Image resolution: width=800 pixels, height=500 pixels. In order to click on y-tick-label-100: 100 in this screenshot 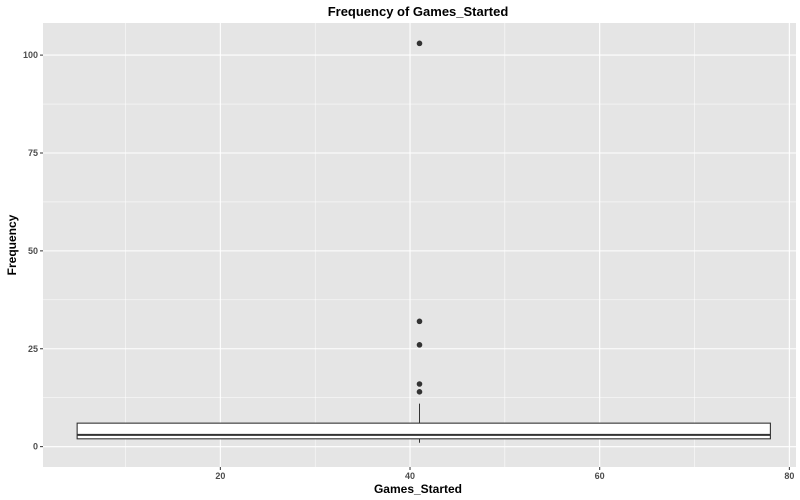, I will do `click(30, 55)`.